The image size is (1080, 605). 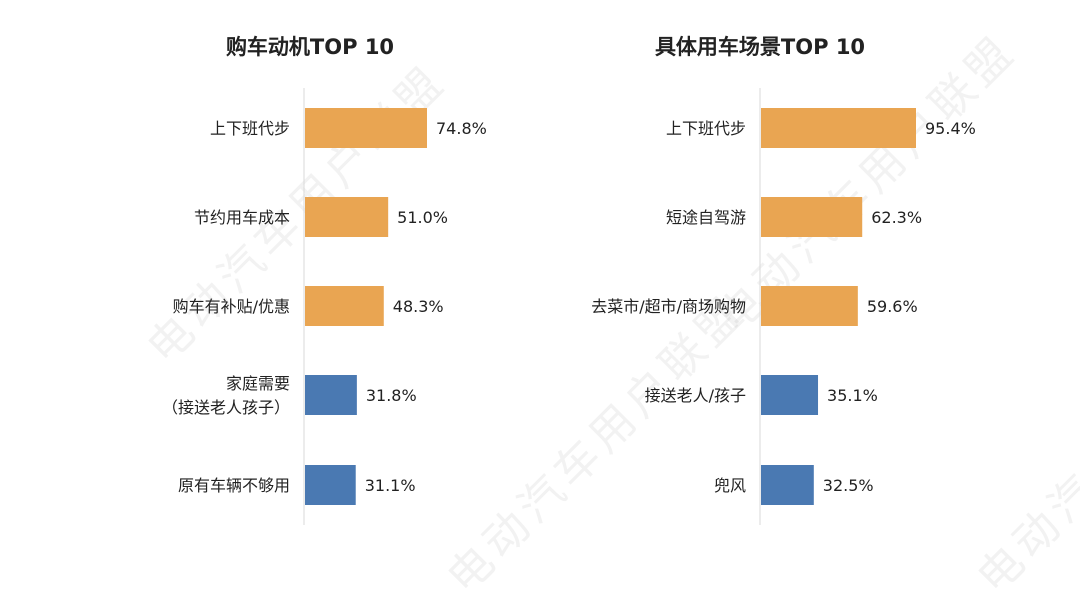 I want to click on data-label: 51.0%, so click(x=422, y=217).